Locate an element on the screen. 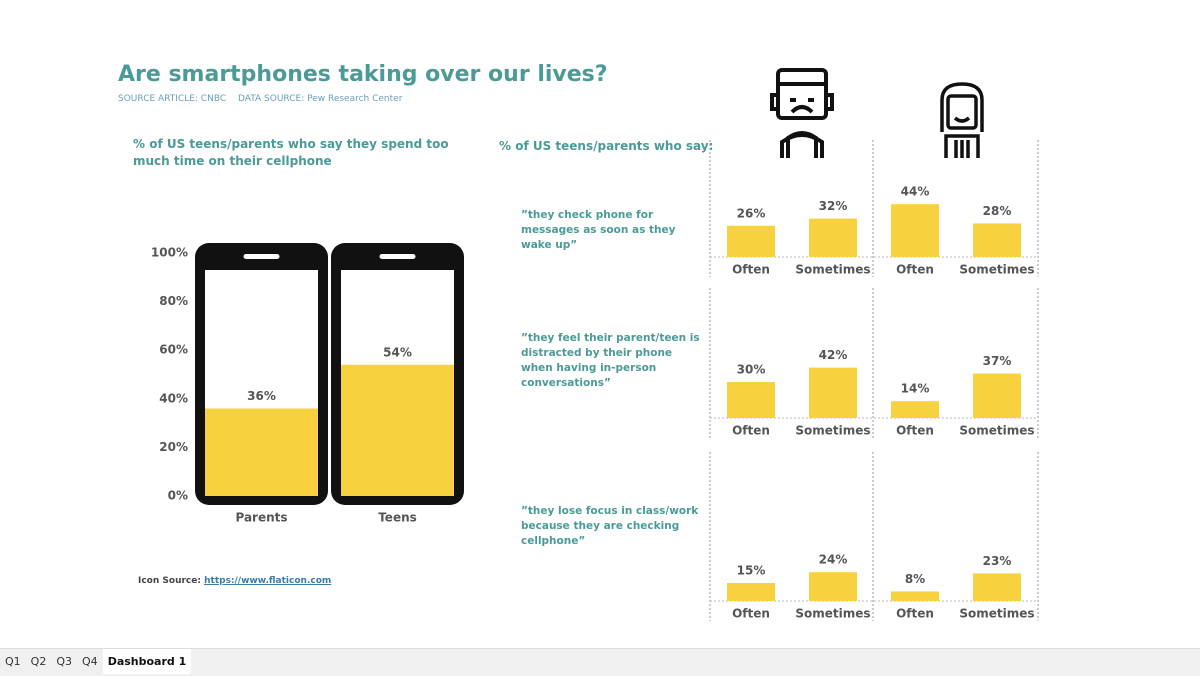 Image resolution: width=1200 pixels, height=676 pixels. icon-source-label: Icon Source: is located at coordinates (169, 581).